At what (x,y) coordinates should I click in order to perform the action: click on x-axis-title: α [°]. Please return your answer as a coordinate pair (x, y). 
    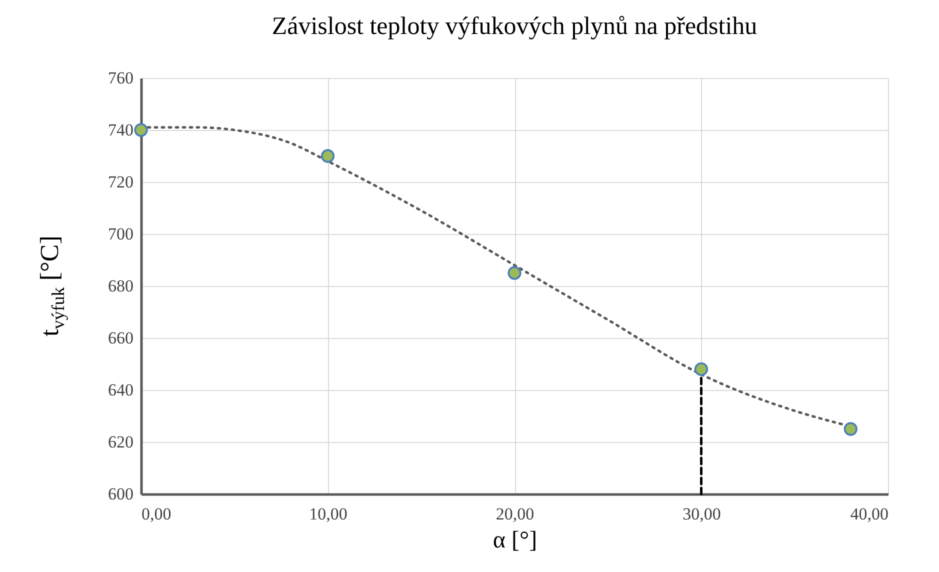
    Looking at the image, I should click on (515, 541).